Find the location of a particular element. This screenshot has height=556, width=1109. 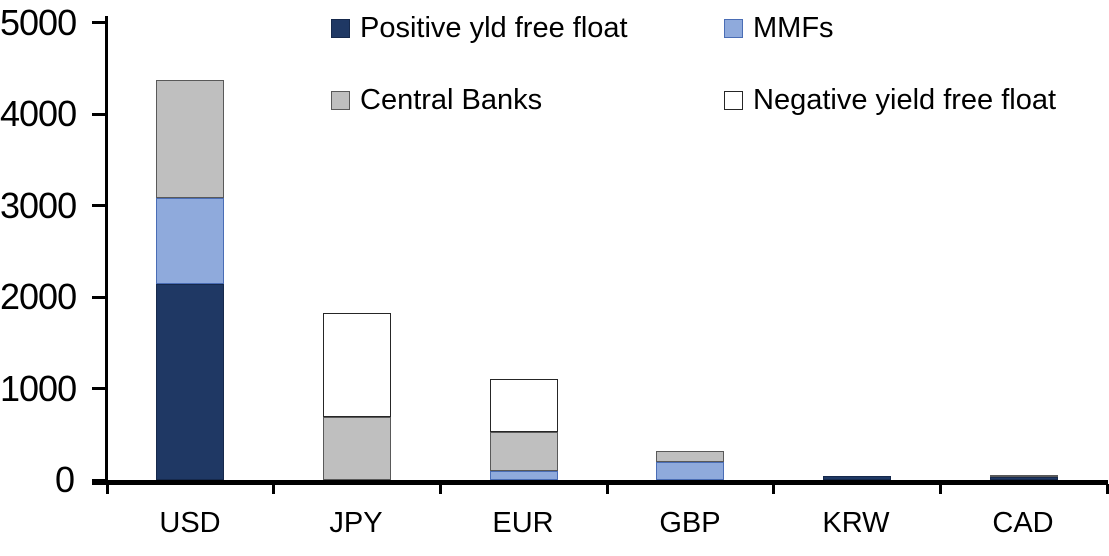

legend-item-positive-yld-free-float: Positive yld free float is located at coordinates (479, 28).